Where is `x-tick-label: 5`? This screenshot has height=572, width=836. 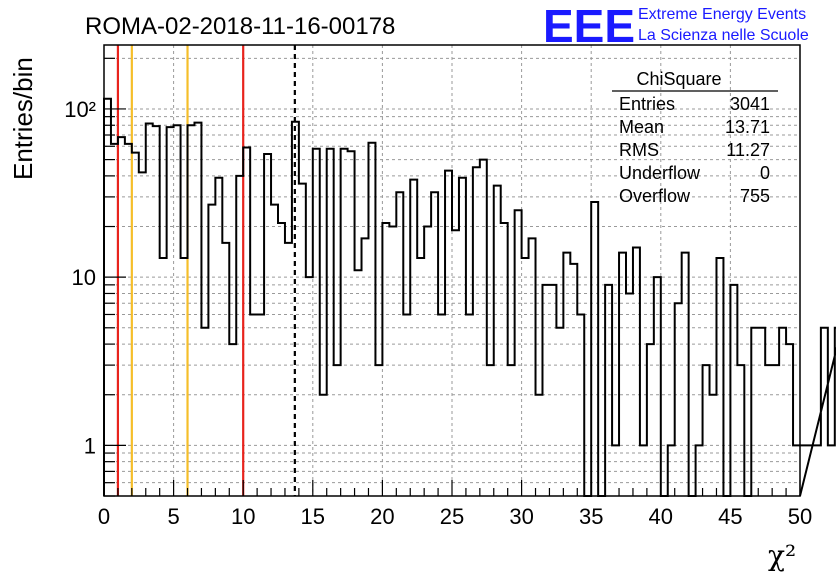
x-tick-label: 5 is located at coordinates (173, 516).